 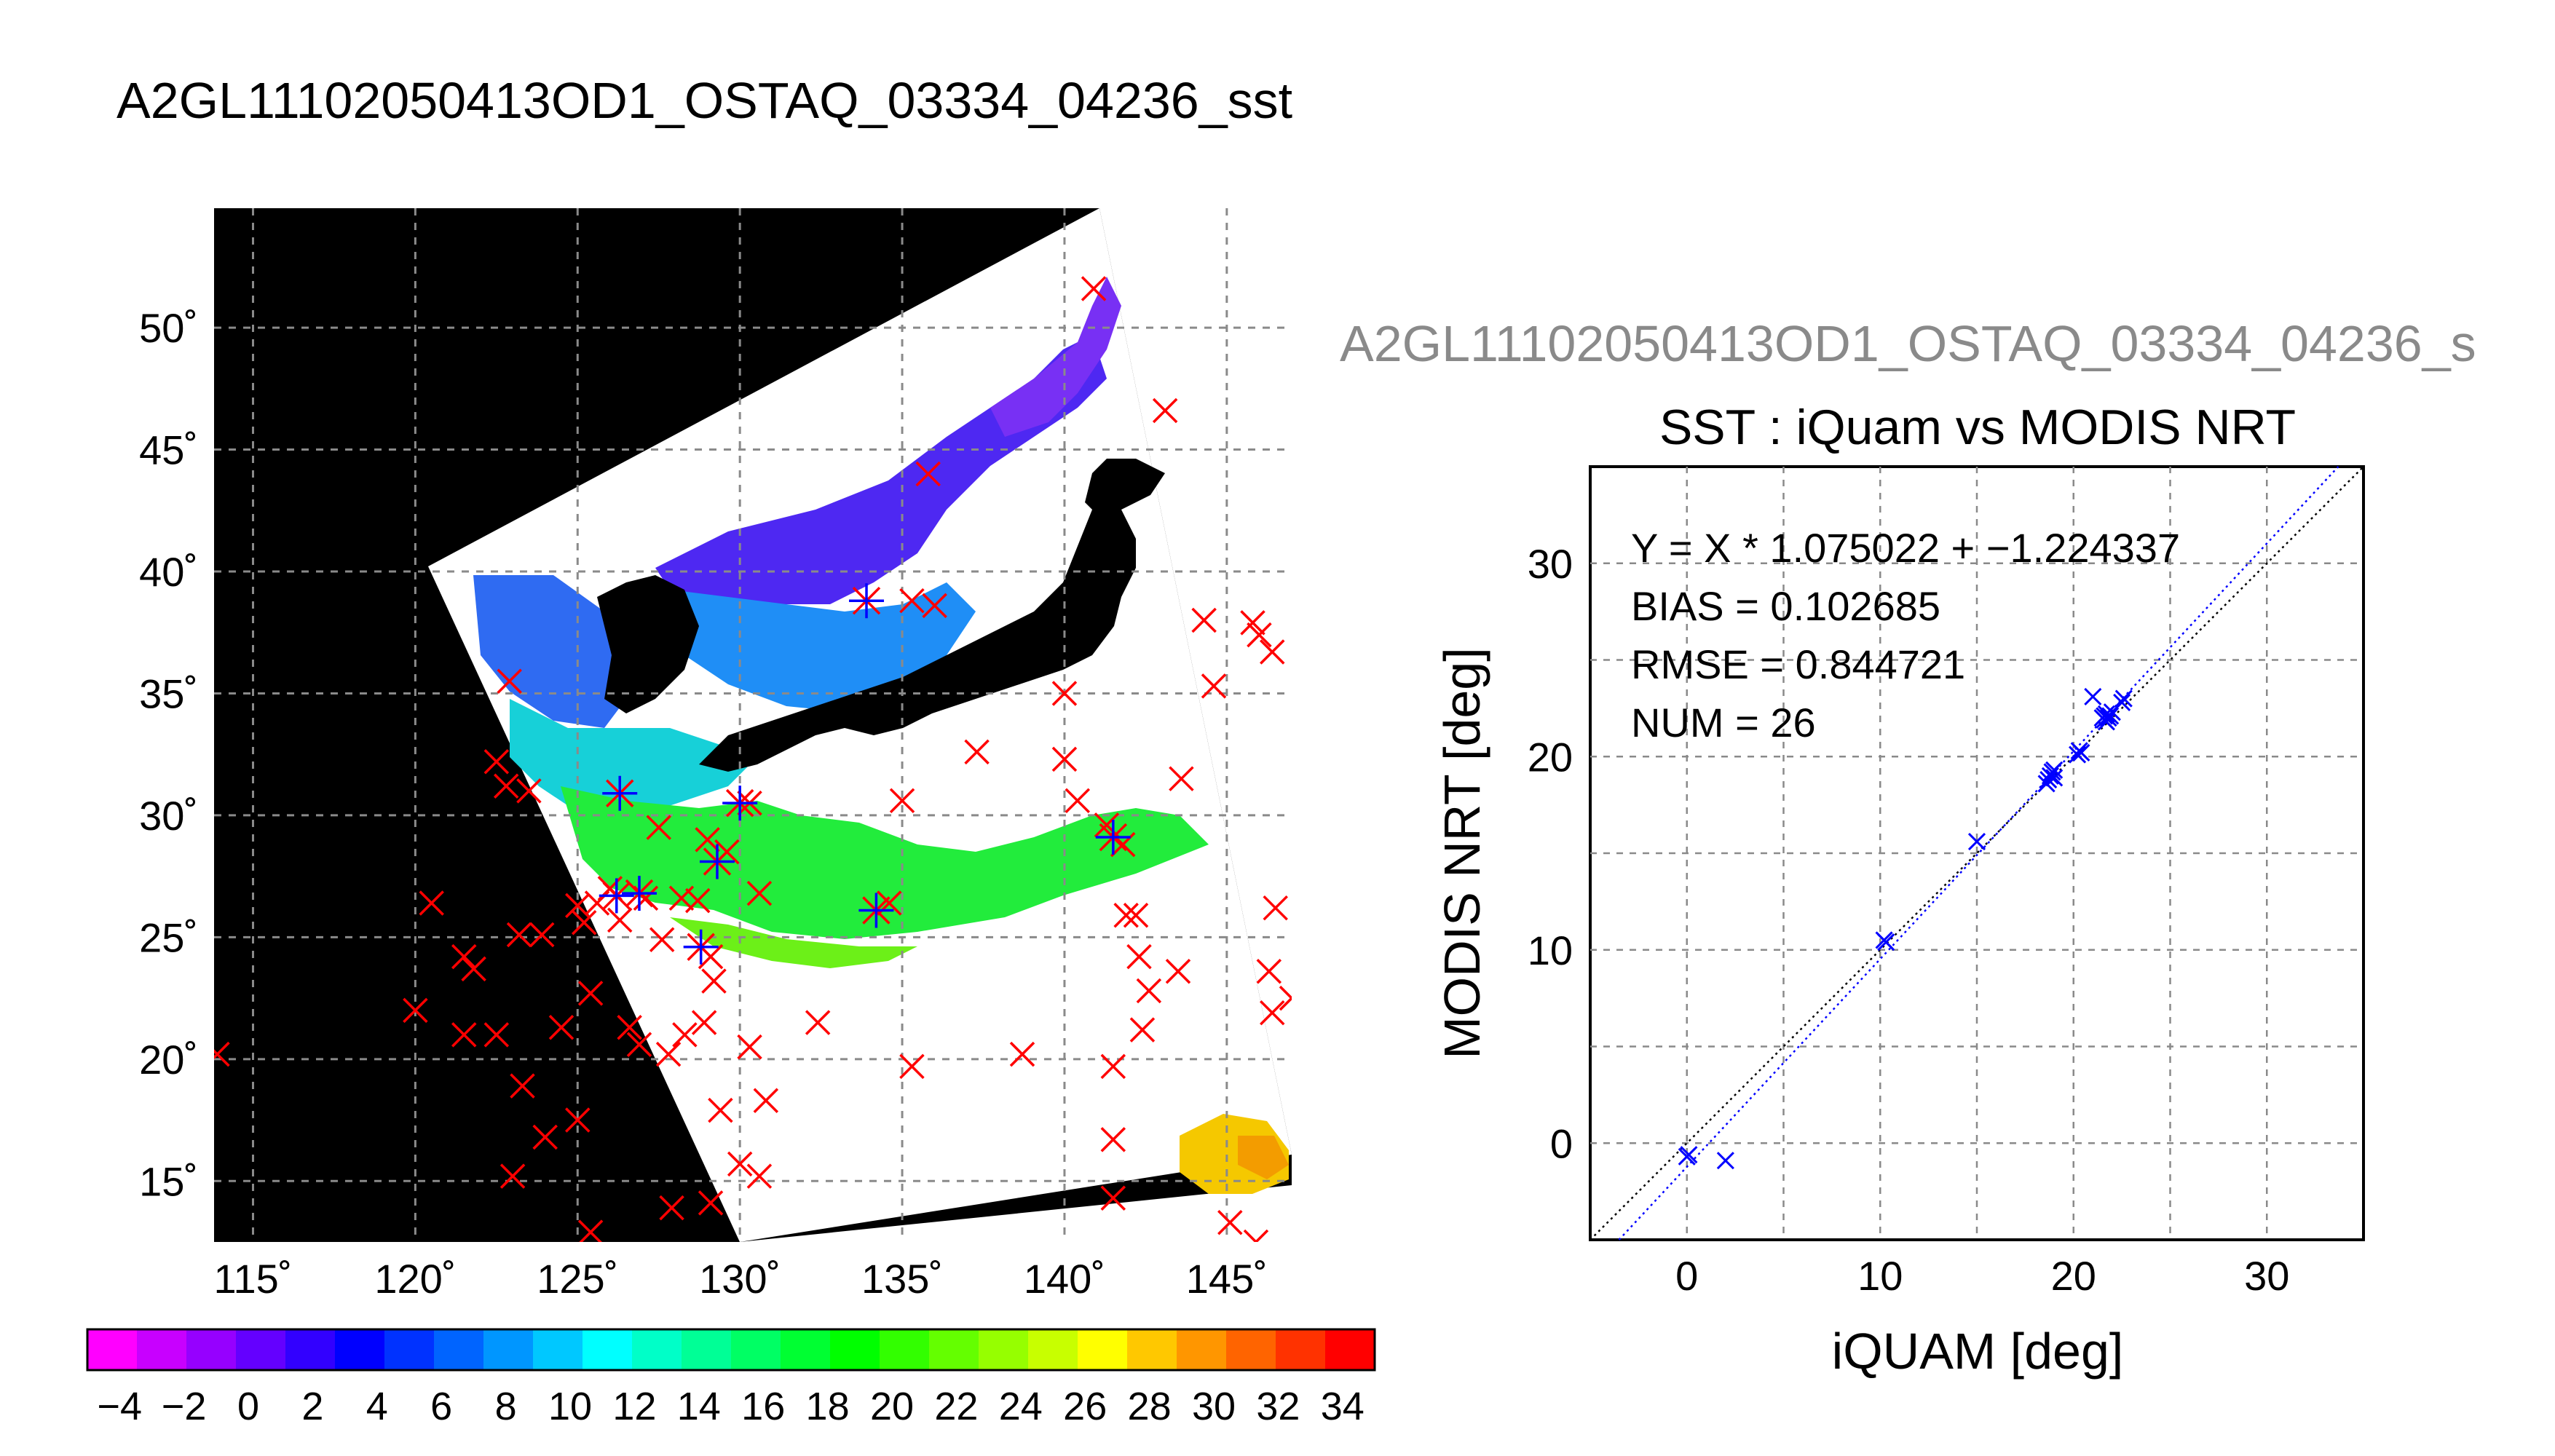 What do you see at coordinates (168, 816) in the screenshot?
I see `map-y-tick-label: 30˚` at bounding box center [168, 816].